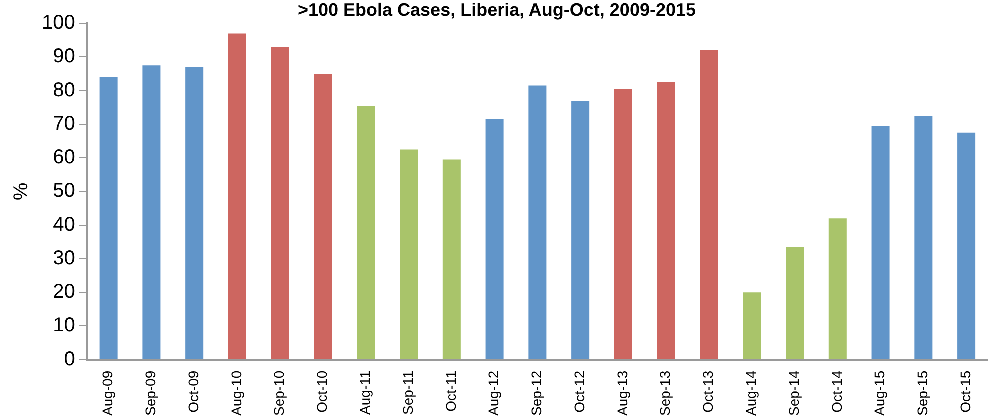 The width and height of the screenshot is (992, 419). I want to click on x-tick-label: Oct-09, so click(193, 391).